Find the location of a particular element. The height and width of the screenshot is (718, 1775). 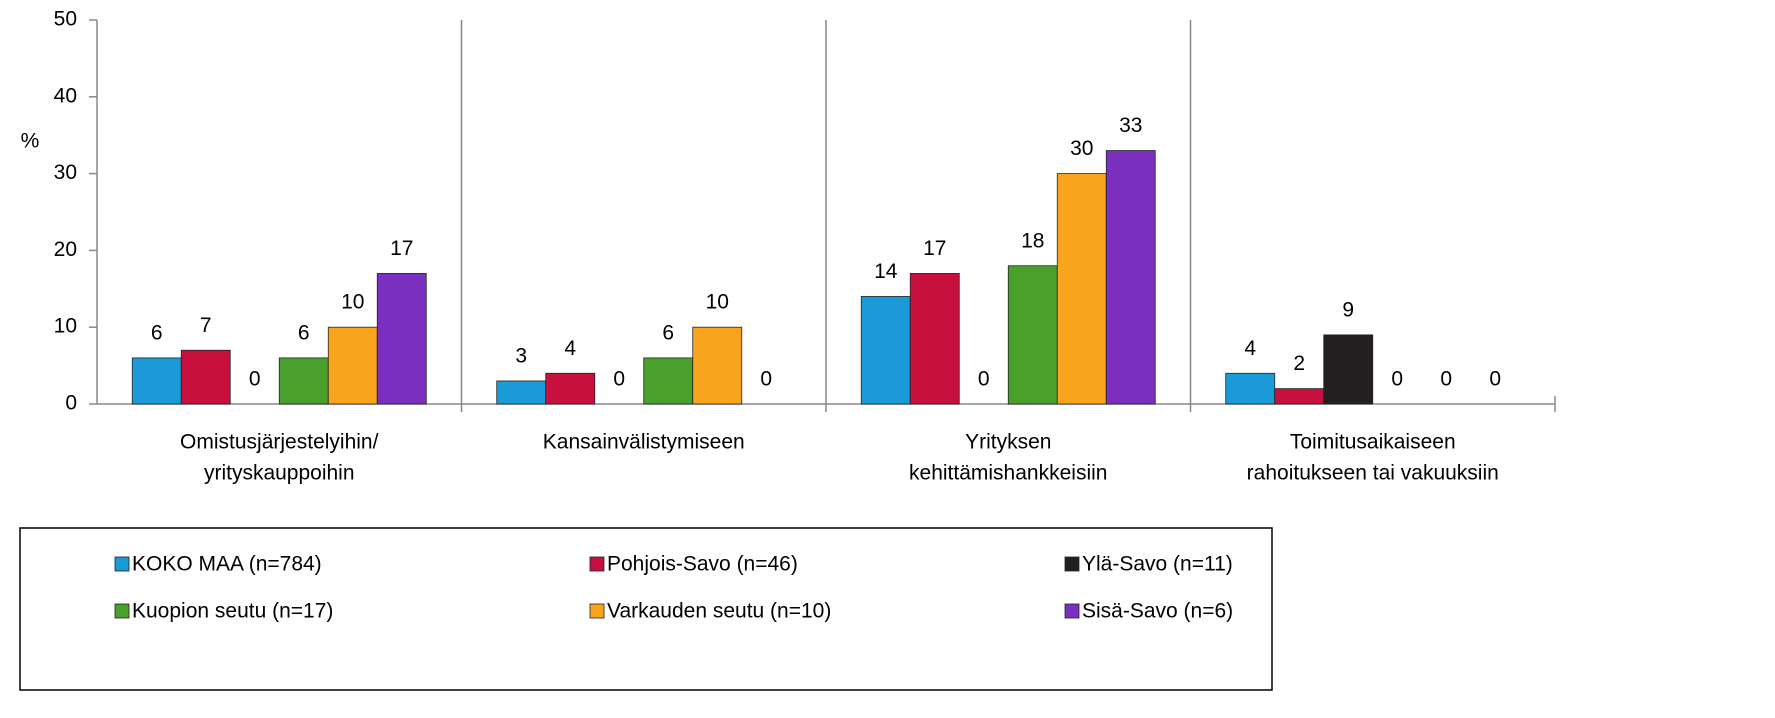

value-label: 9 is located at coordinates (1348, 309).